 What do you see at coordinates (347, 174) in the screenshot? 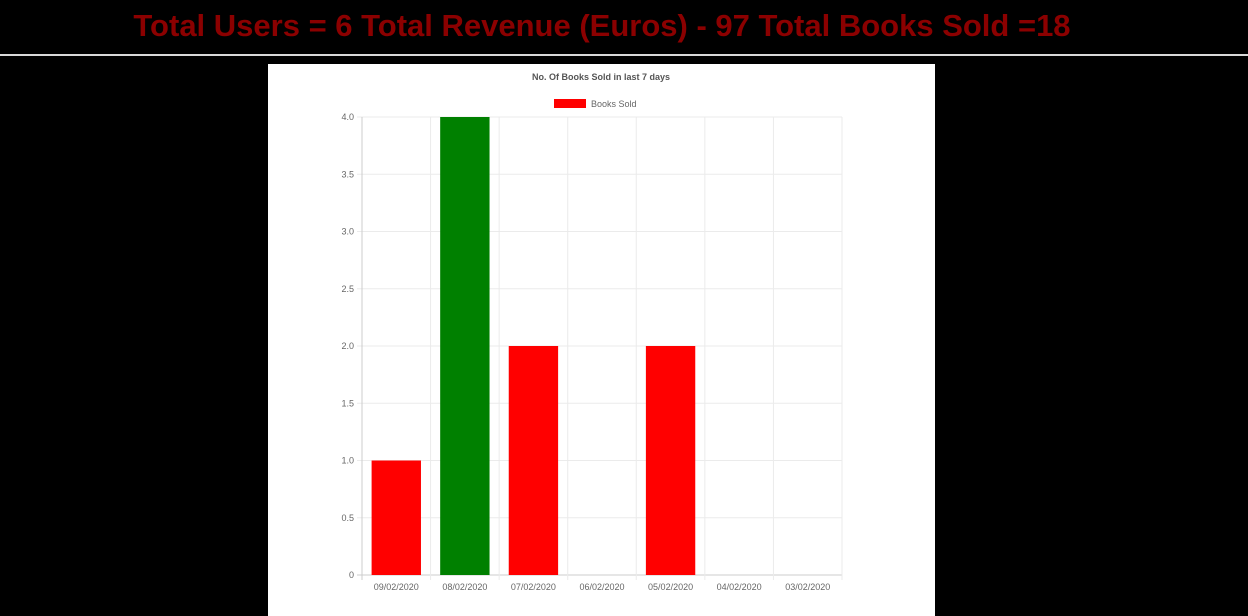
I see `y-tick-label: 3.5` at bounding box center [347, 174].